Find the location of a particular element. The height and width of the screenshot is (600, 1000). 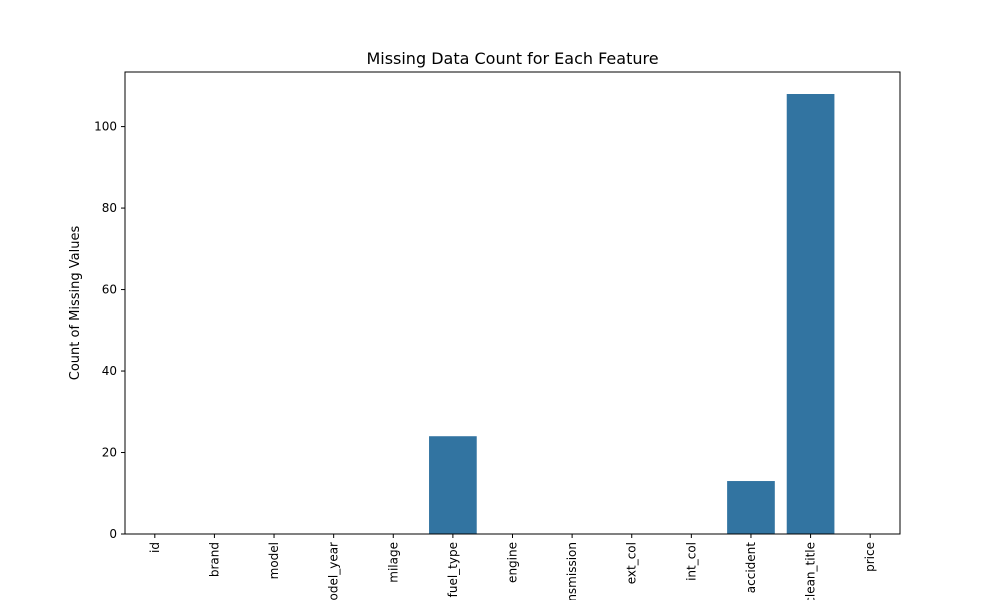

x-tick-label: int_col is located at coordinates (691, 561).